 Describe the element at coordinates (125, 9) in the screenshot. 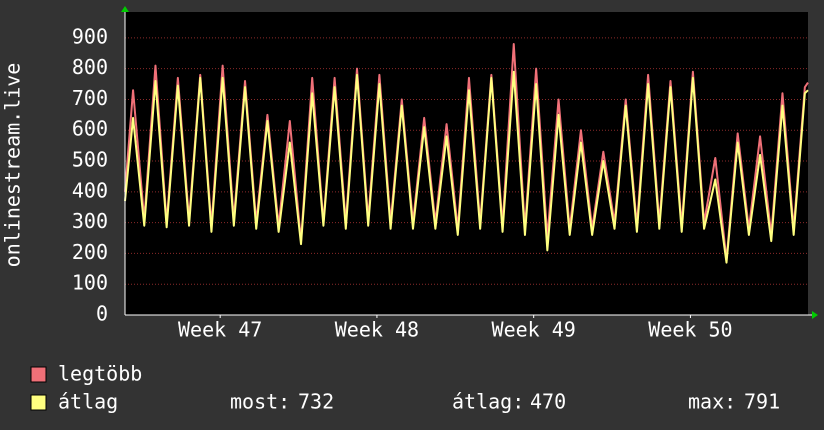

I see `y-arrow` at that location.